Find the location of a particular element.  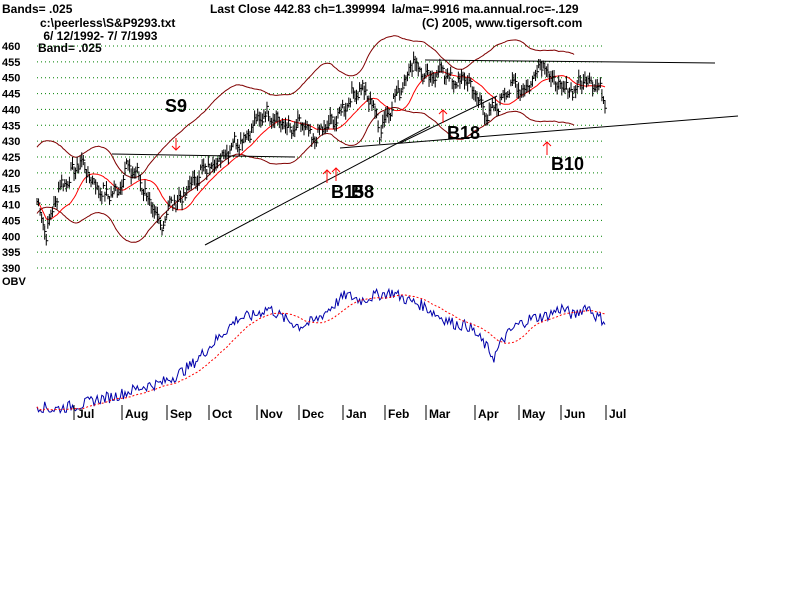

y-tick-label: 410 is located at coordinates (11, 206).